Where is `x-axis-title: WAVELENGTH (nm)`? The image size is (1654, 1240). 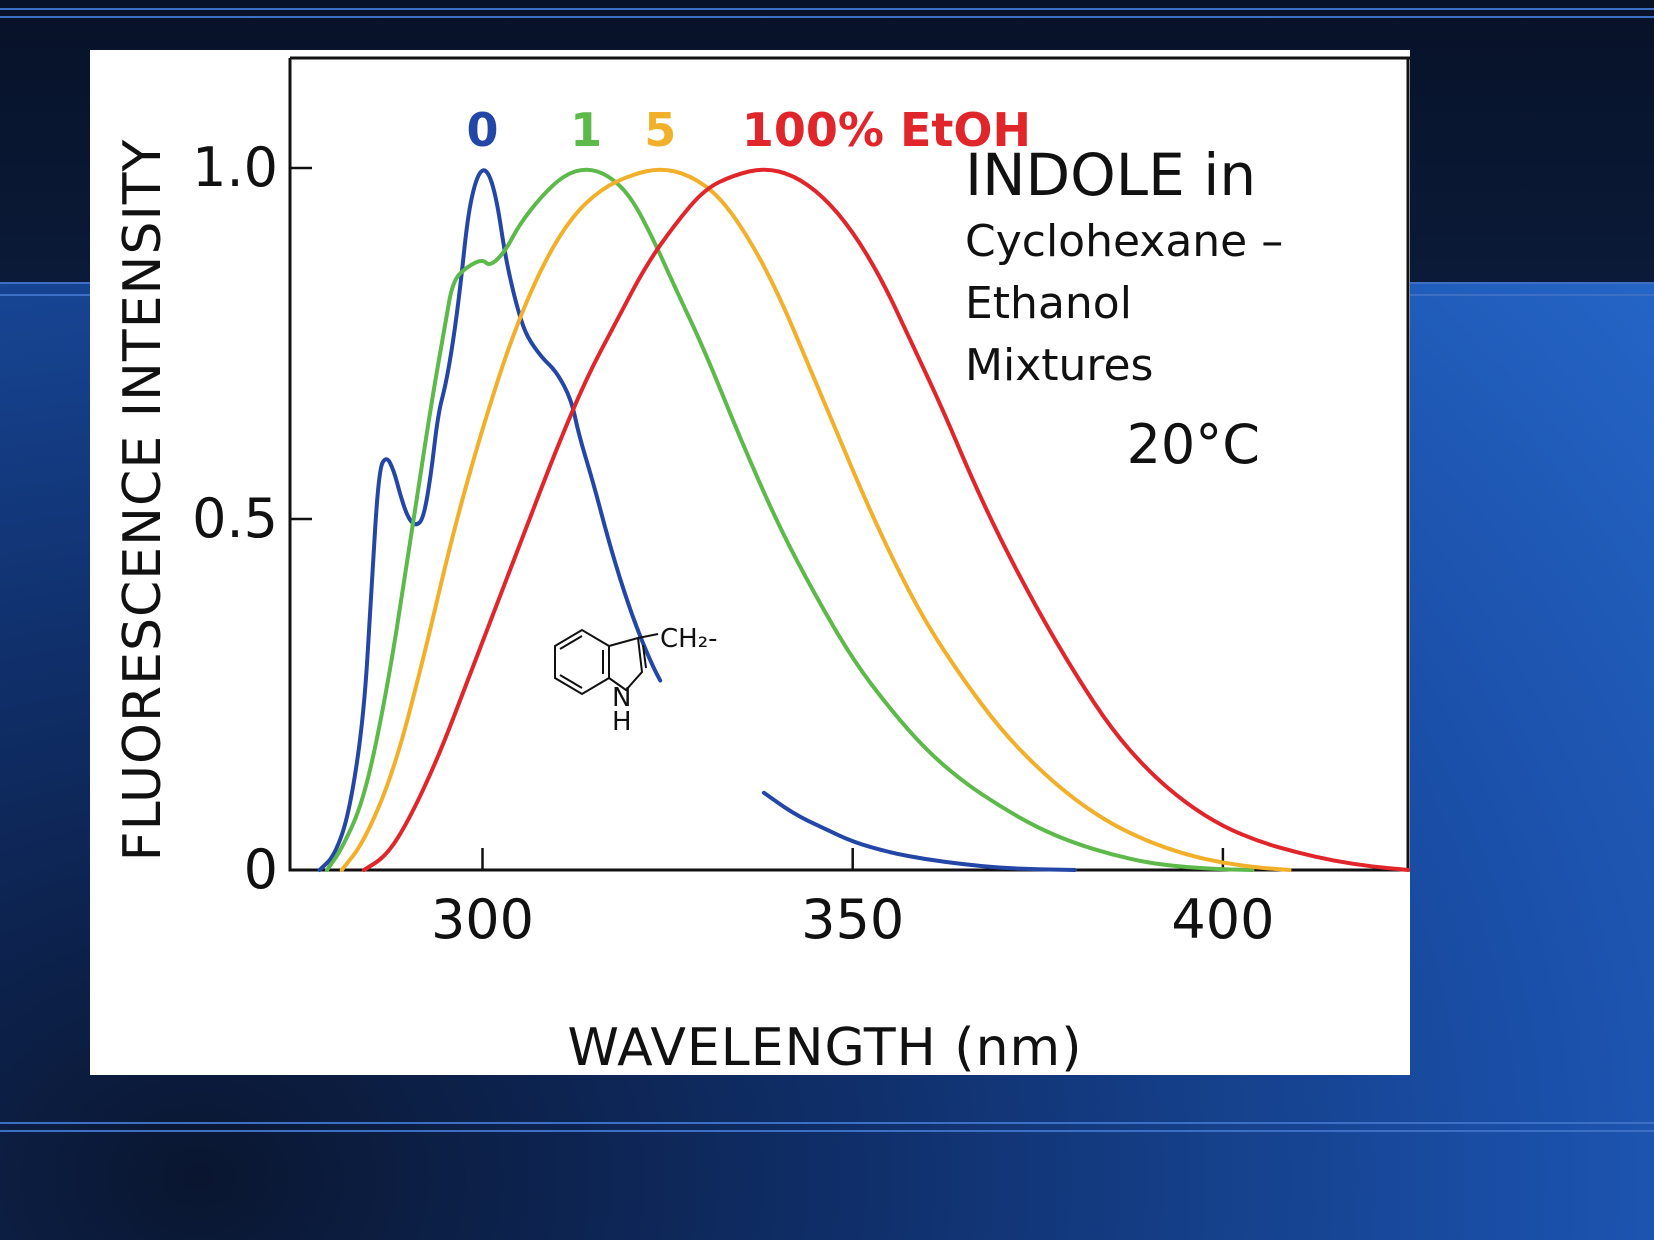
x-axis-title: WAVELENGTH (nm) is located at coordinates (825, 1046).